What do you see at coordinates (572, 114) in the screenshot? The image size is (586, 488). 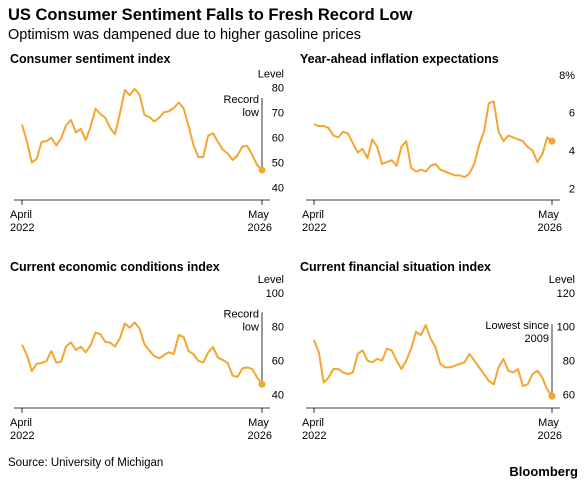 I see `y-tick-label: 6` at bounding box center [572, 114].